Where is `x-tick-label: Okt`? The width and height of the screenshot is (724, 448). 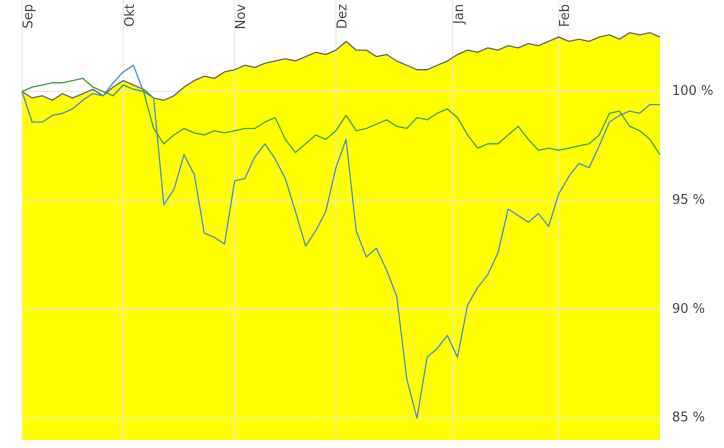
x-tick-label: Okt is located at coordinates (130, 15).